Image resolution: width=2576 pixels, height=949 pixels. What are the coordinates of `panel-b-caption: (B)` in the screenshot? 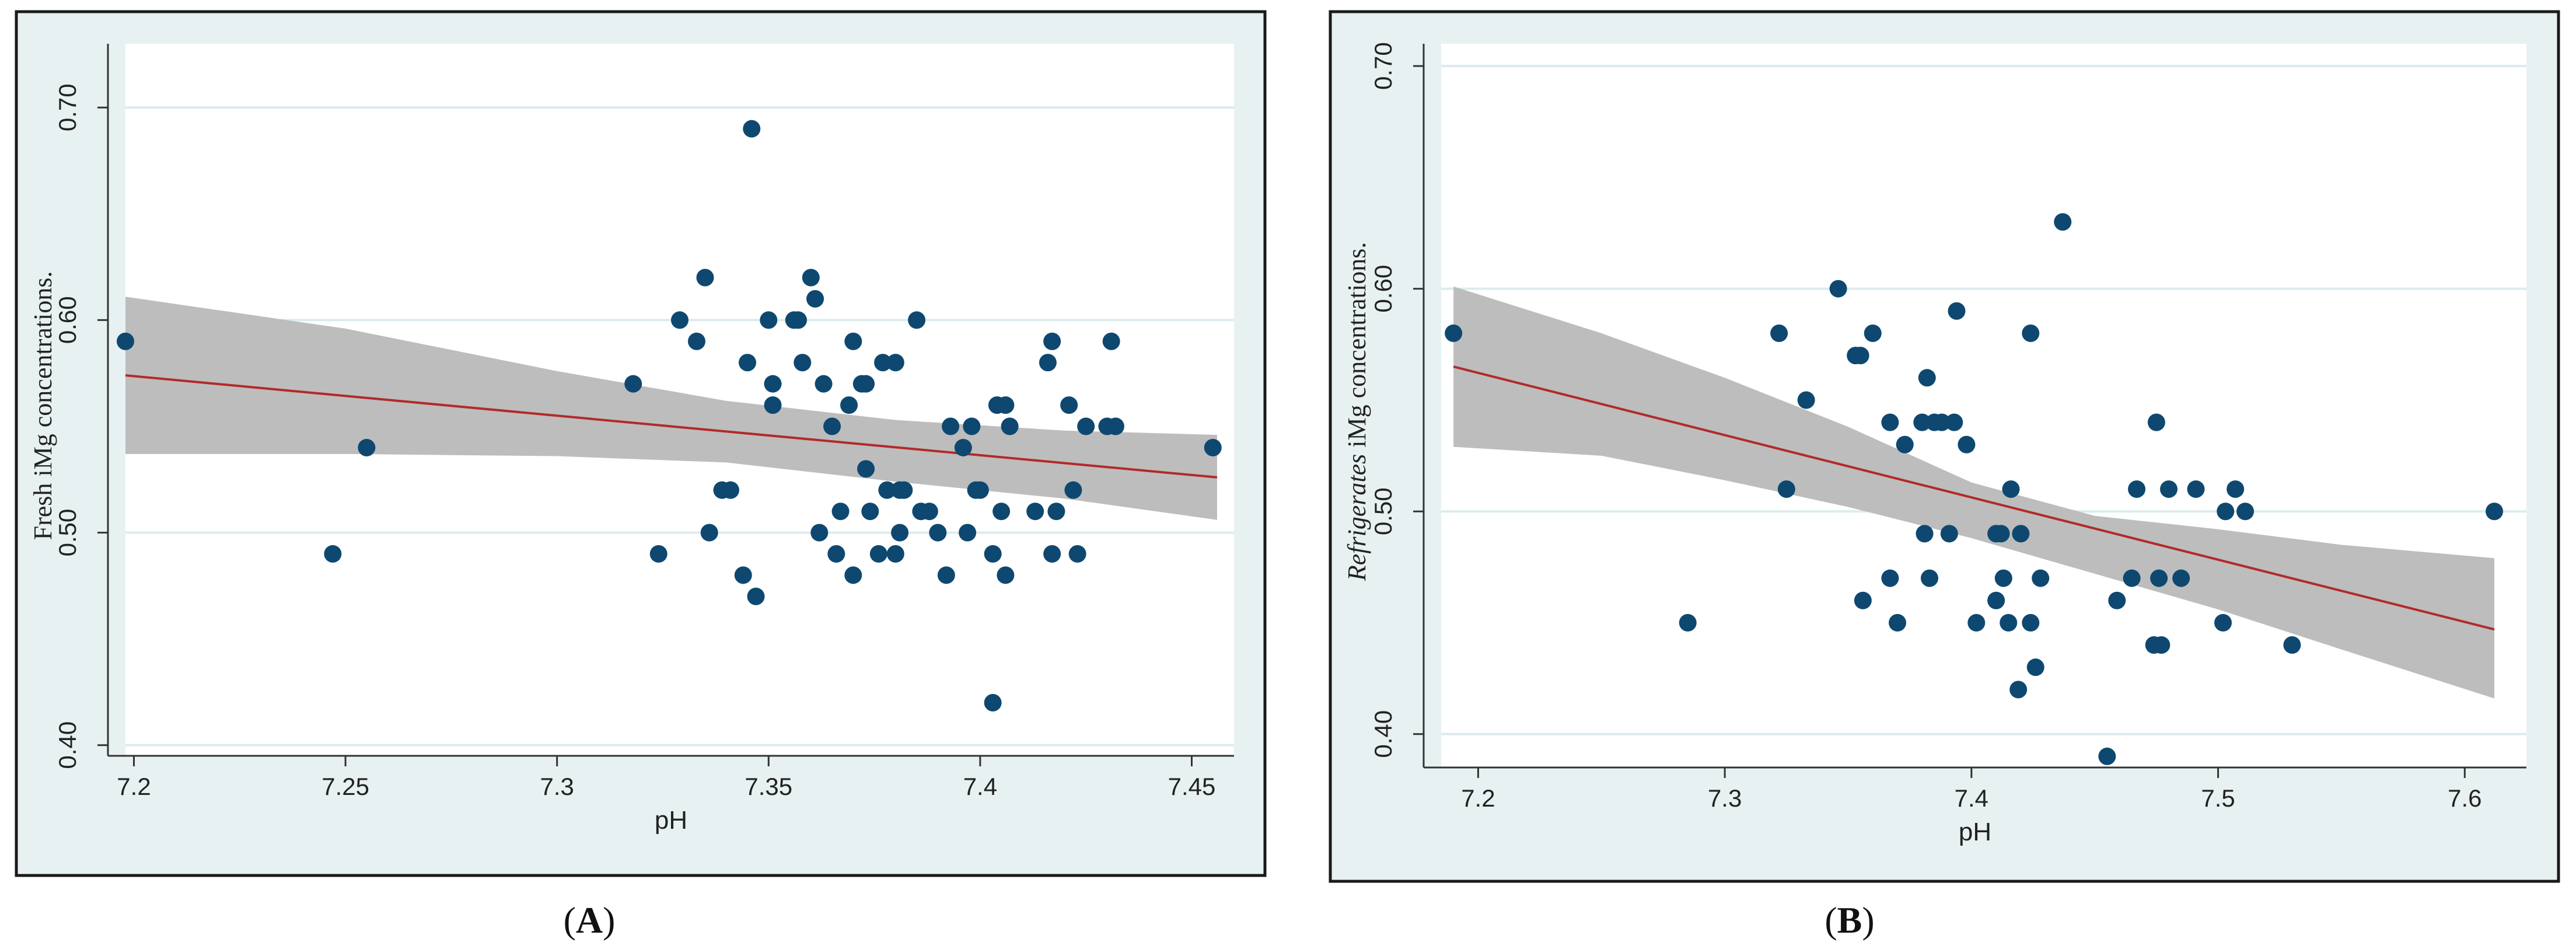 It's located at (1849, 920).